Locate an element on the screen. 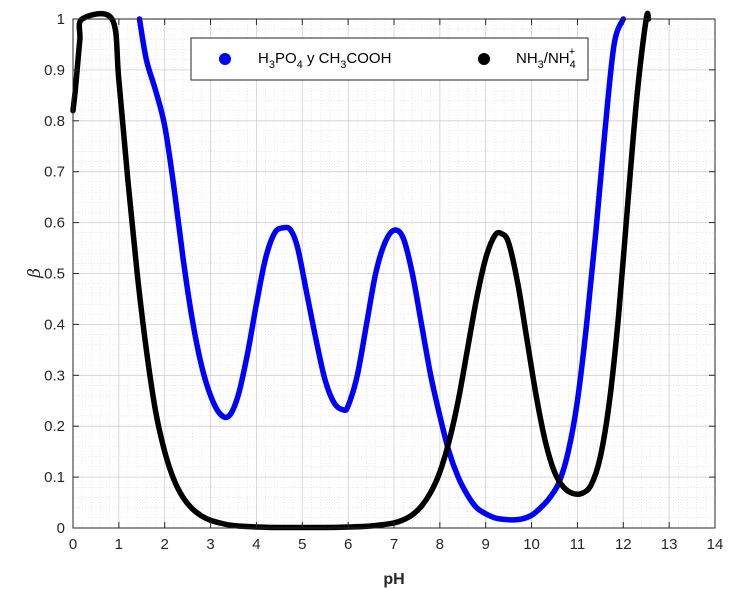  x-tick-label: 13 is located at coordinates (669, 544).